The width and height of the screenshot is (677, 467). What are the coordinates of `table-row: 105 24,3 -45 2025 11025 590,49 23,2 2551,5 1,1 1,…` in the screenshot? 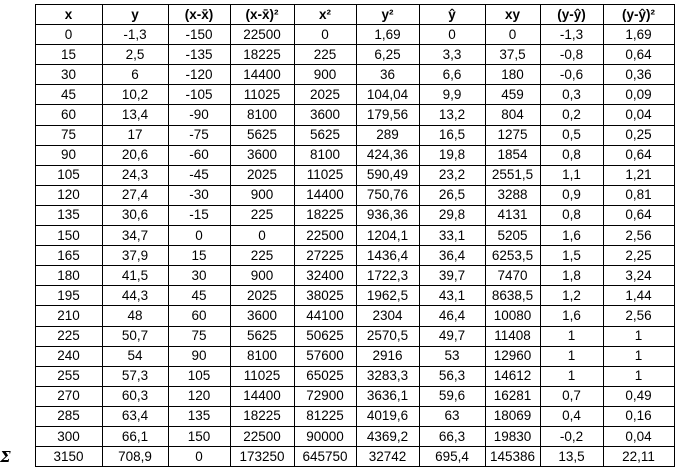 It's located at (337, 175).